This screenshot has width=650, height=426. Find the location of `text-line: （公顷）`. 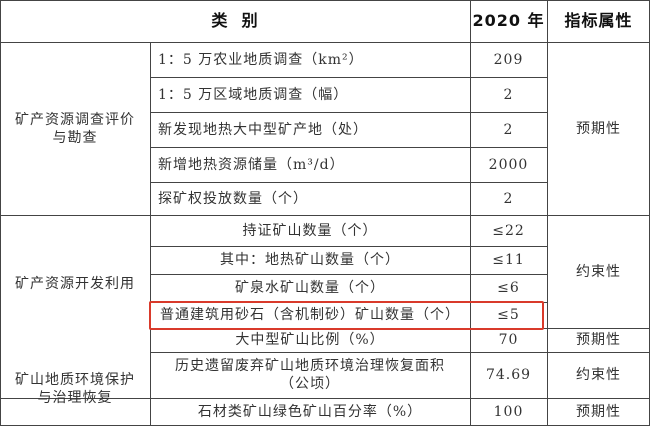

text-line: （公顷） is located at coordinates (310, 384).